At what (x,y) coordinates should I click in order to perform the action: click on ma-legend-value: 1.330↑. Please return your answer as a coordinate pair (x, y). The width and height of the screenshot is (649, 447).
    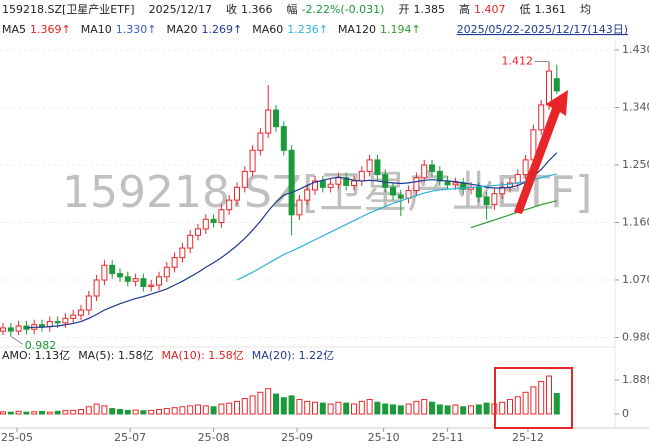
    Looking at the image, I should click on (136, 29).